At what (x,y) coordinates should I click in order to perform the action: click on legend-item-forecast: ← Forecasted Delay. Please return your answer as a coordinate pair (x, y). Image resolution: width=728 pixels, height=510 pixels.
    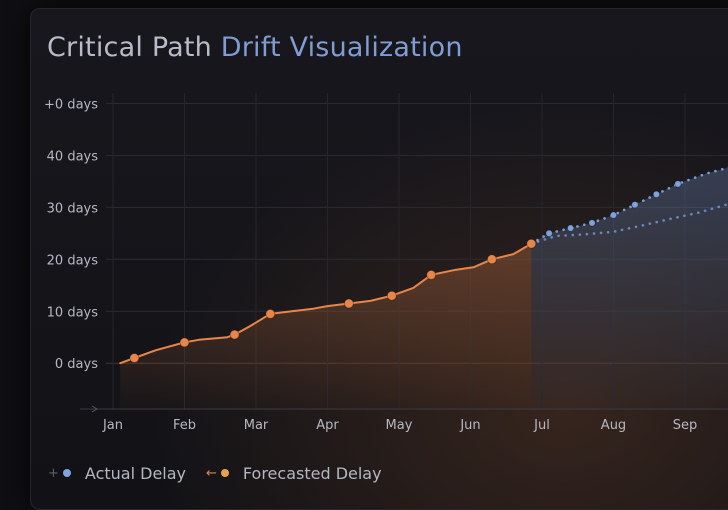
    Looking at the image, I should click on (294, 473).